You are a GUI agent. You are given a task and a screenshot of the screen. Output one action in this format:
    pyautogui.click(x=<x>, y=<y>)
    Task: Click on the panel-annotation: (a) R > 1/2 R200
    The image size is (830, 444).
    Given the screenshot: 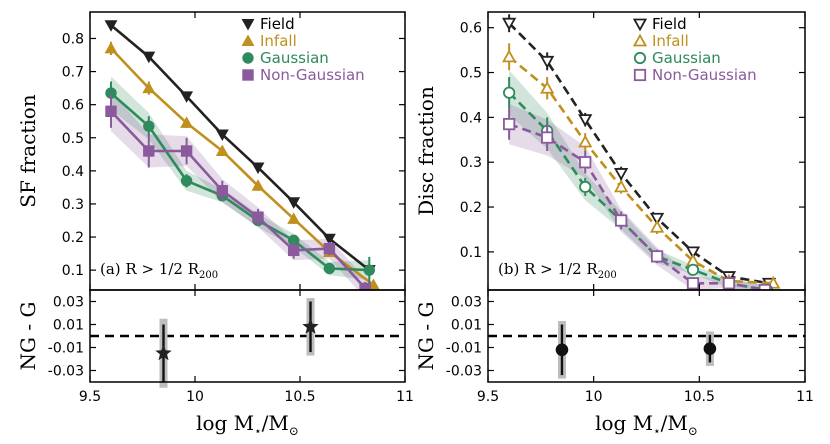 What is the action you would take?
    pyautogui.click(x=159, y=270)
    